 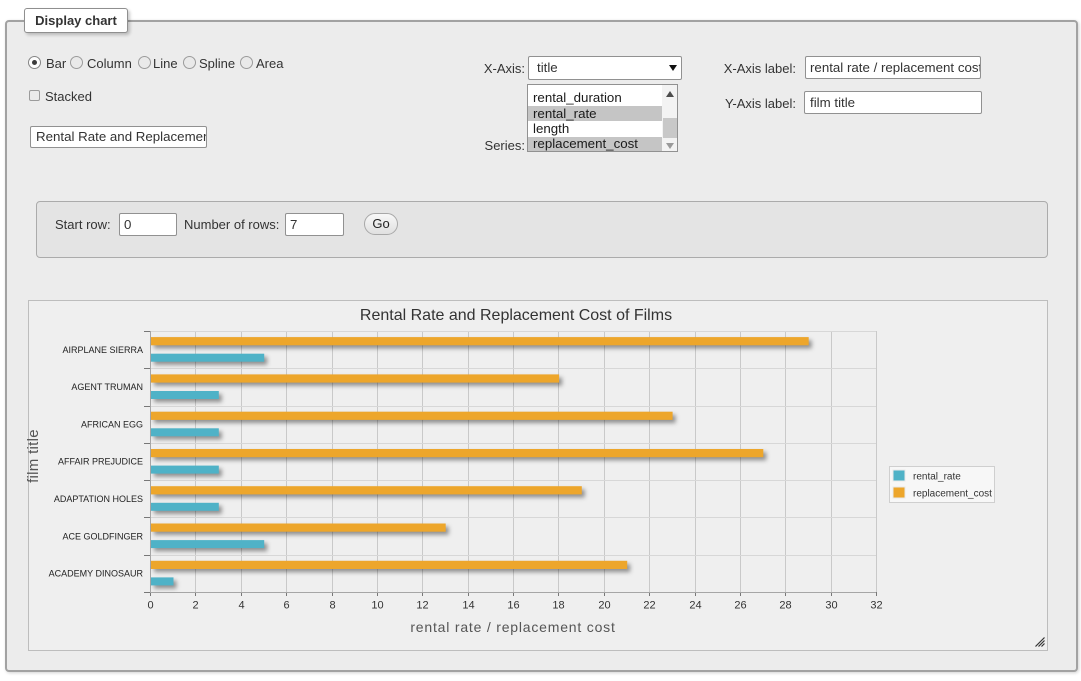 What do you see at coordinates (740, 606) in the screenshot?
I see `svg-text: 26` at bounding box center [740, 606].